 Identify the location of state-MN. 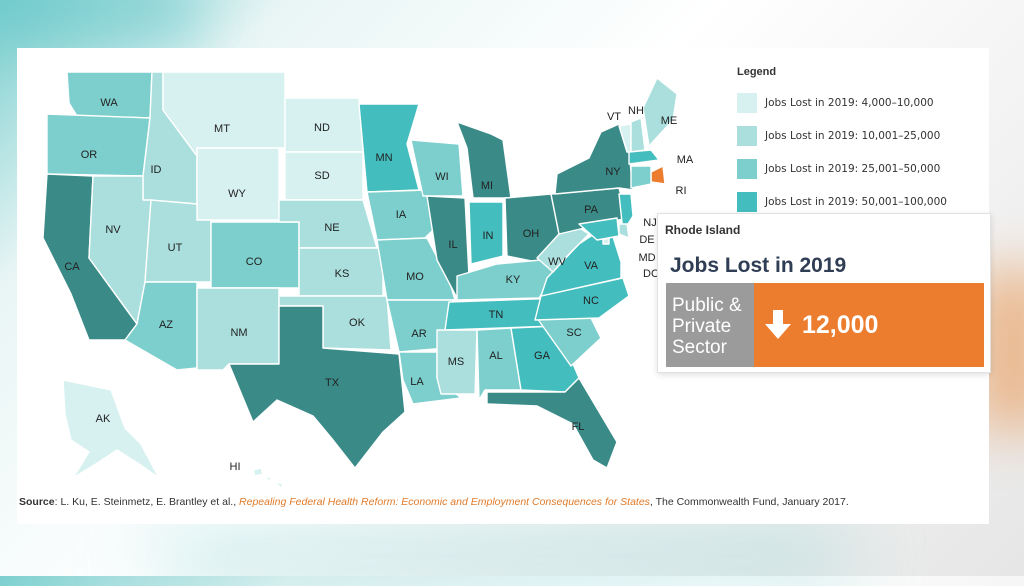
(389, 148).